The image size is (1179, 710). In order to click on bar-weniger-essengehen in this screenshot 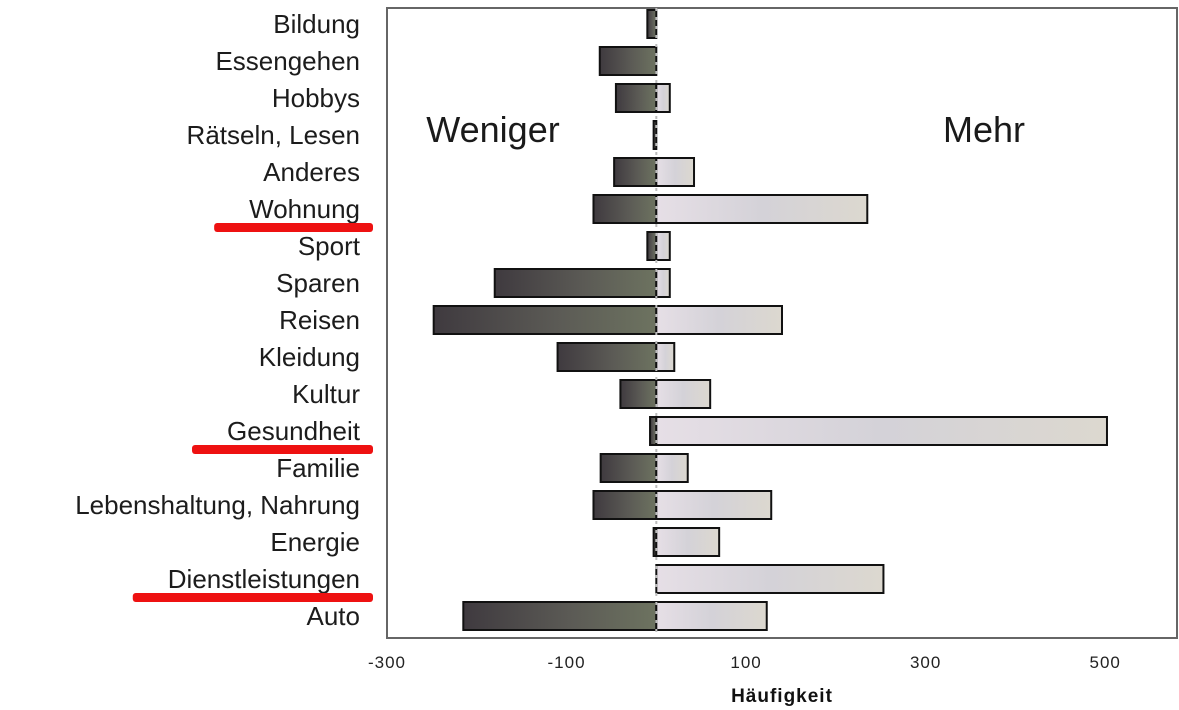, I will do `click(628, 61)`.